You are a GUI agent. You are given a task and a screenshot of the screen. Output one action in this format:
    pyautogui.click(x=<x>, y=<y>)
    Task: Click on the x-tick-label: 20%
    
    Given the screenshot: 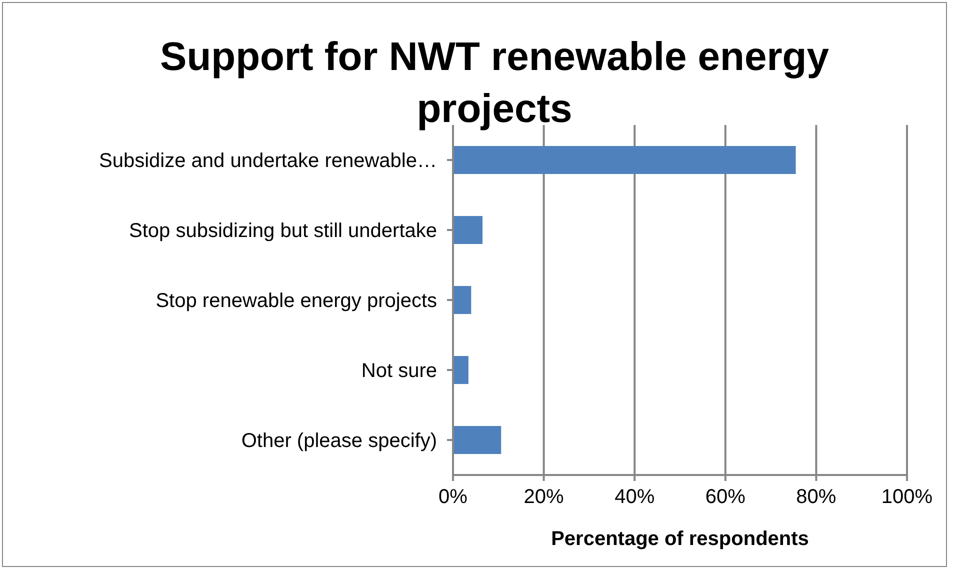 What is the action you would take?
    pyautogui.click(x=544, y=497)
    